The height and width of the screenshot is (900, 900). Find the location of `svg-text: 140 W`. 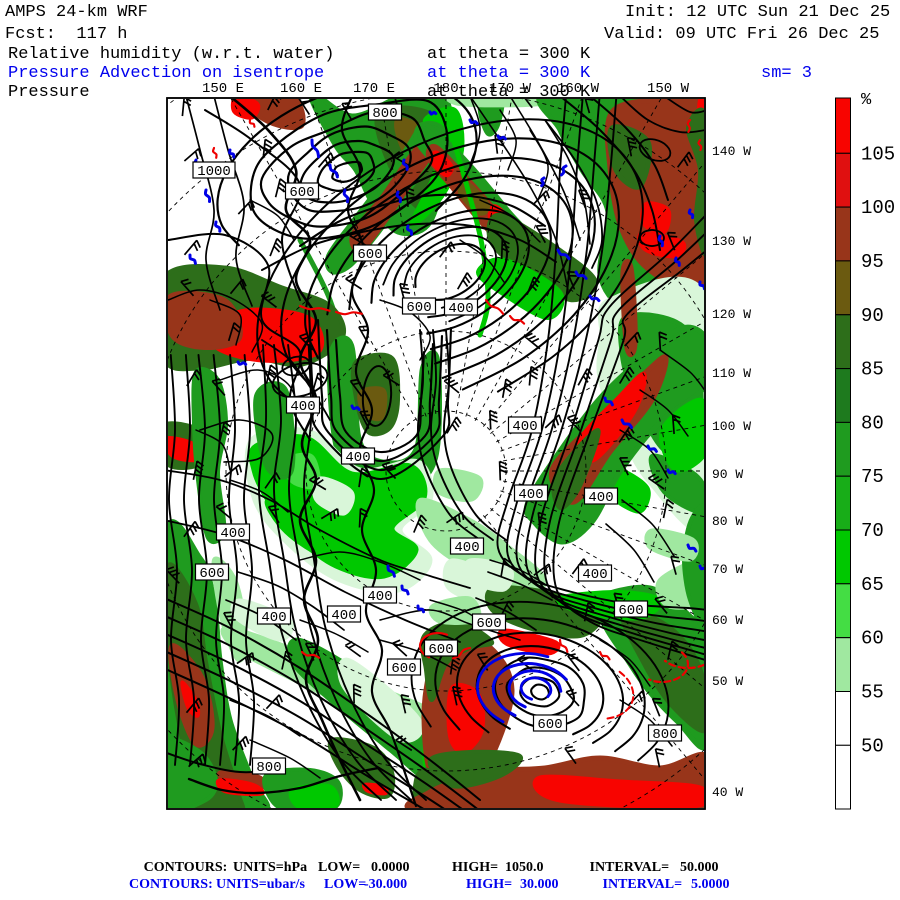

svg-text: 140 W is located at coordinates (731, 151).